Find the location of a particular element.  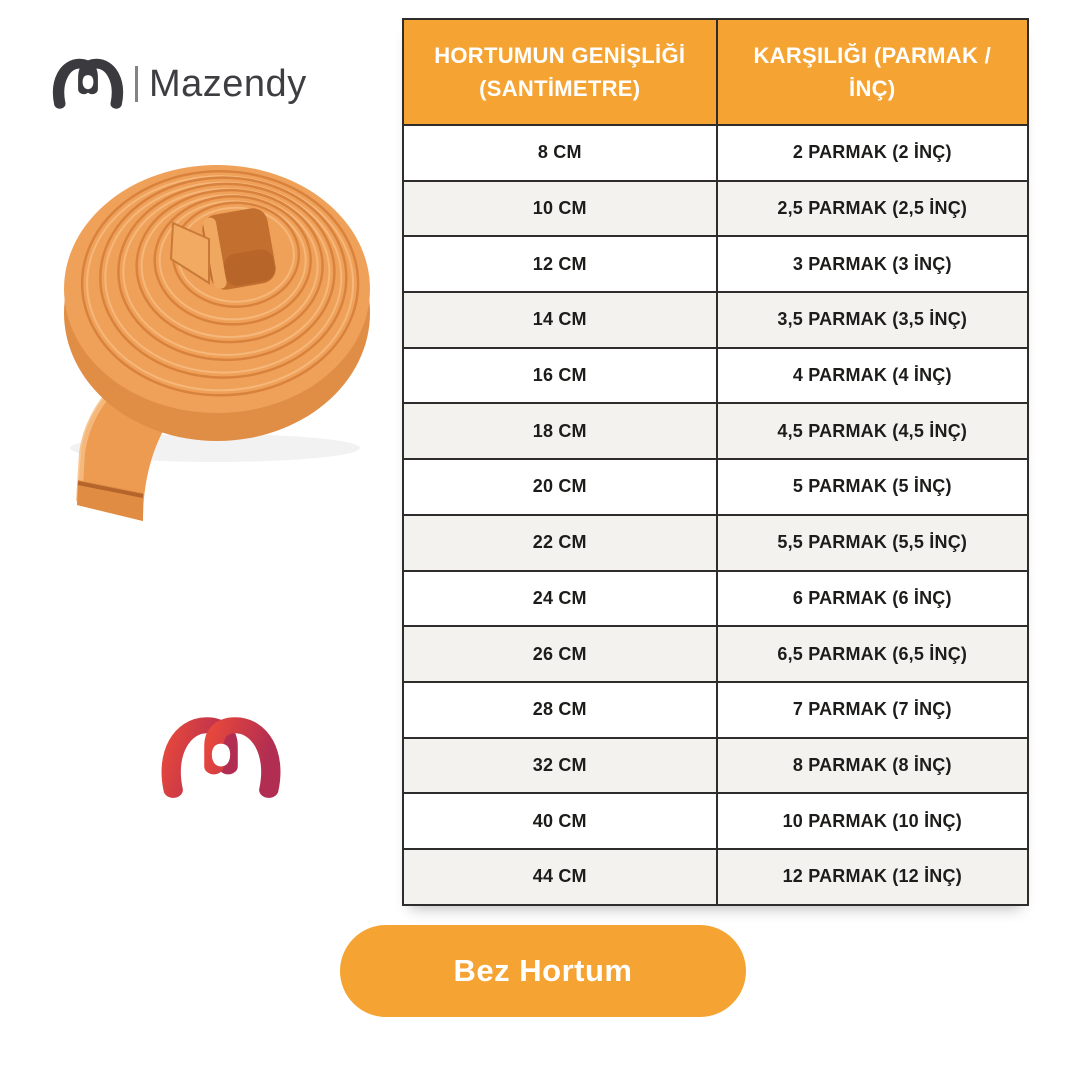

table-row: 14 CM 3,5 PARMAK (3,5 İNÇ) is located at coordinates (715, 319).